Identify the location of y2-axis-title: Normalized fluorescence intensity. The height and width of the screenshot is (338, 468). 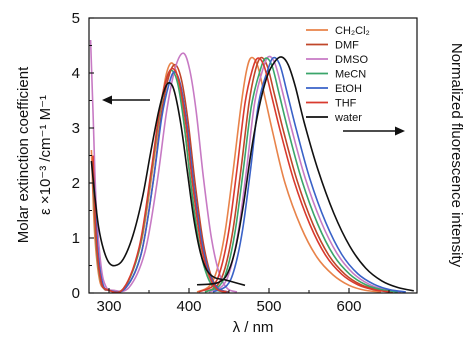
(456, 155).